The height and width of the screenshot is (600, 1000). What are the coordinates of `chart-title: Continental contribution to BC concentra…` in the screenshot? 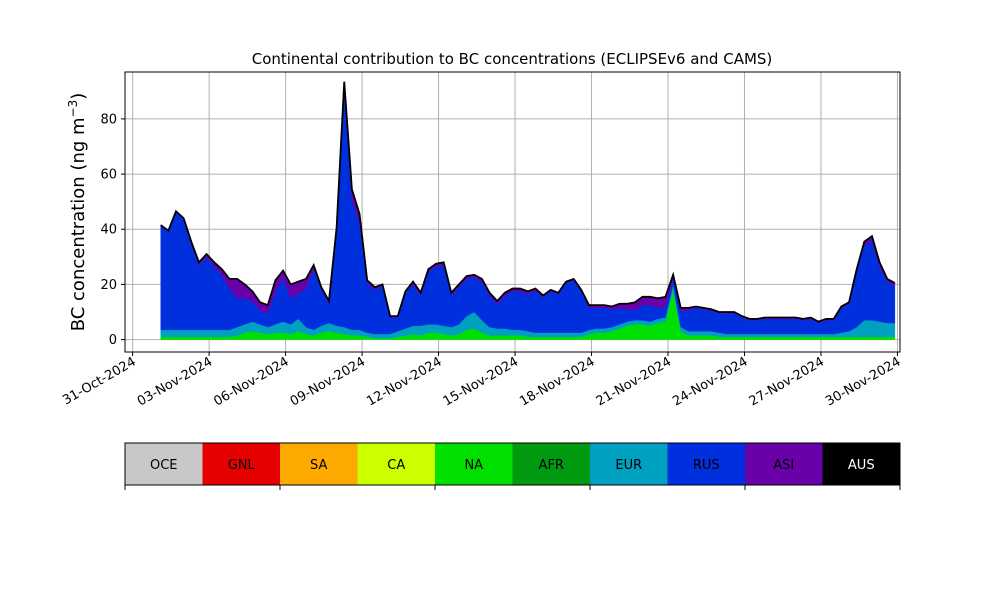 It's located at (512, 59).